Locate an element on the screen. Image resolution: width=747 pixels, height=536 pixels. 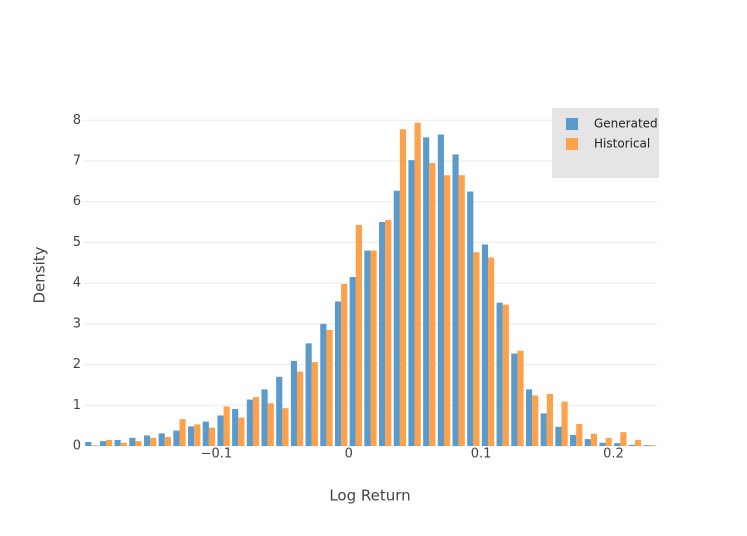
x-tick-label: −0.1 is located at coordinates (217, 454).